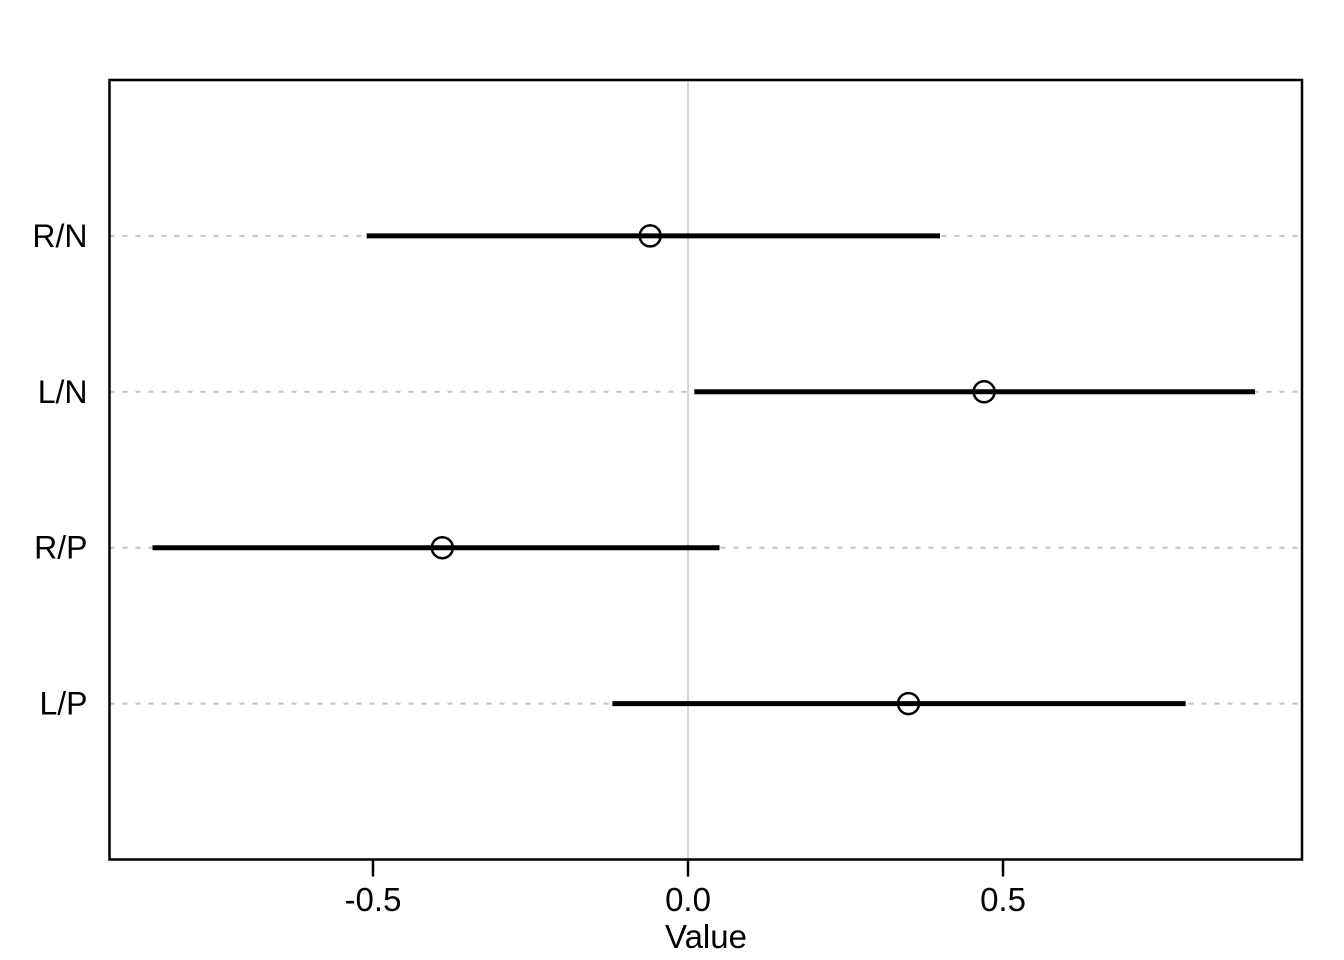 Image resolution: width=1344 pixels, height=960 pixels. What do you see at coordinates (373, 899) in the screenshot?
I see `x-tick-label: -0.5` at bounding box center [373, 899].